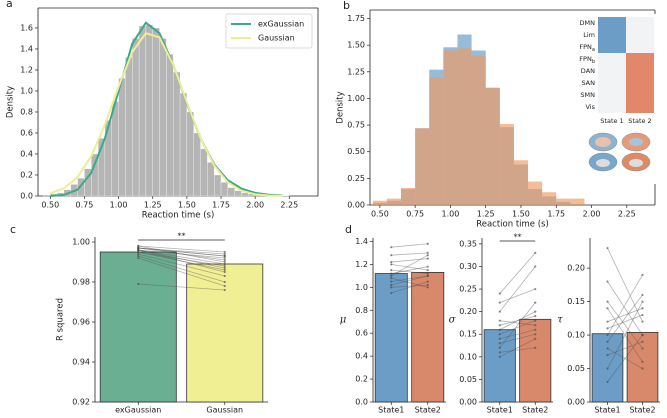 This screenshot has width=667, height=418. What do you see at coordinates (468, 379) in the screenshot?
I see `y-tick-label: 0.05` at bounding box center [468, 379].